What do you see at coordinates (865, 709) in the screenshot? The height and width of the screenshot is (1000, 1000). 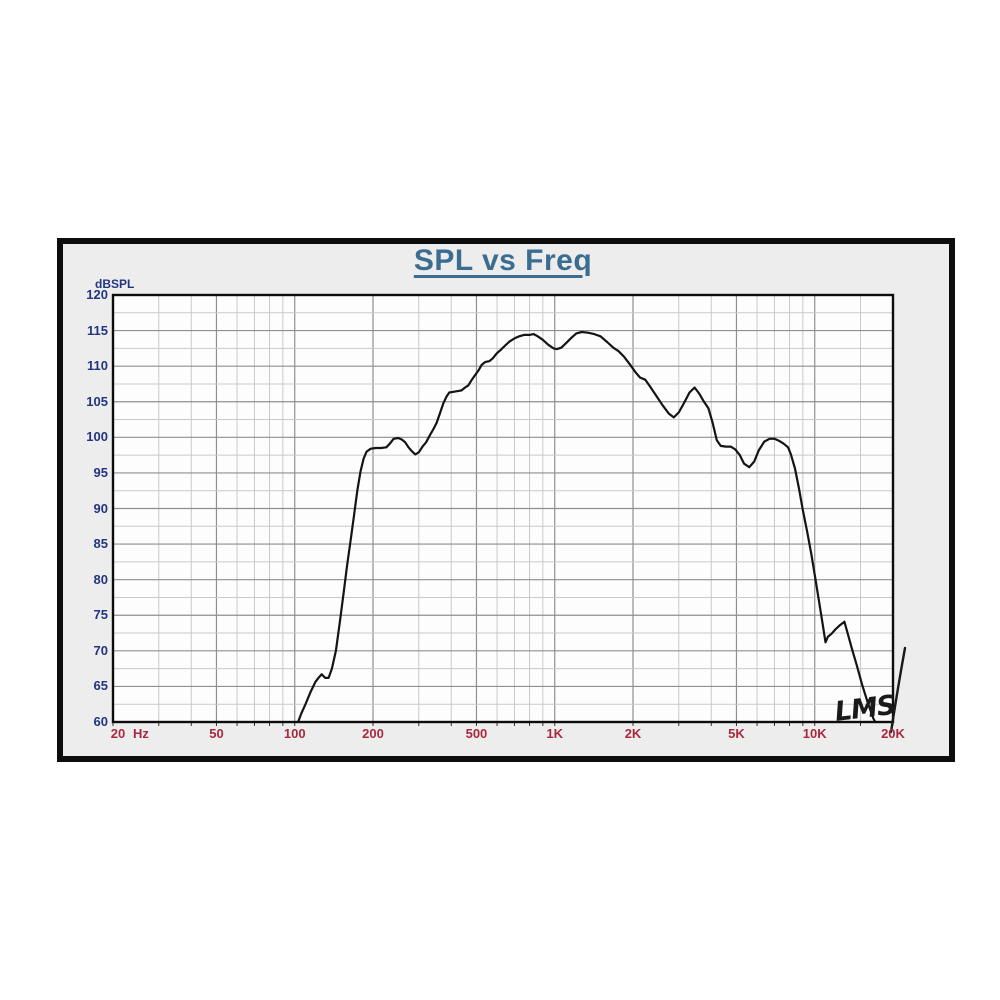 I see `lms-signature-text: LMS` at bounding box center [865, 709].